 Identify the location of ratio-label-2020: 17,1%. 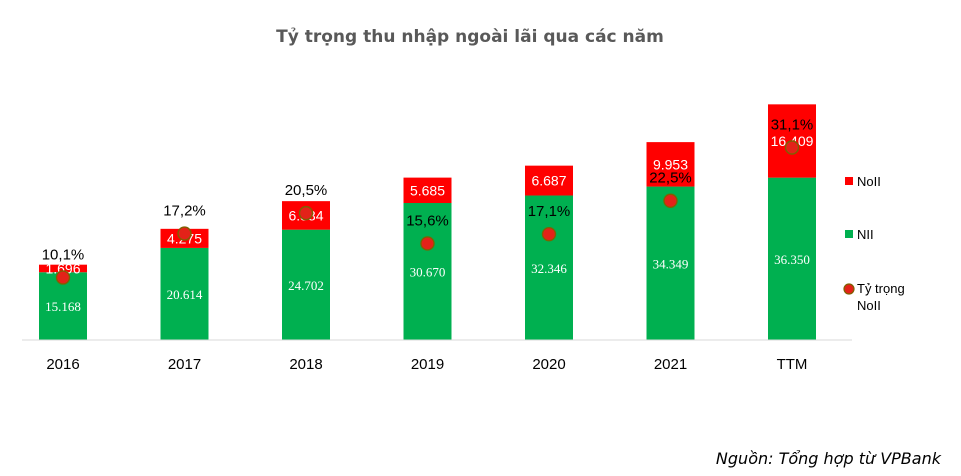
(549, 211).